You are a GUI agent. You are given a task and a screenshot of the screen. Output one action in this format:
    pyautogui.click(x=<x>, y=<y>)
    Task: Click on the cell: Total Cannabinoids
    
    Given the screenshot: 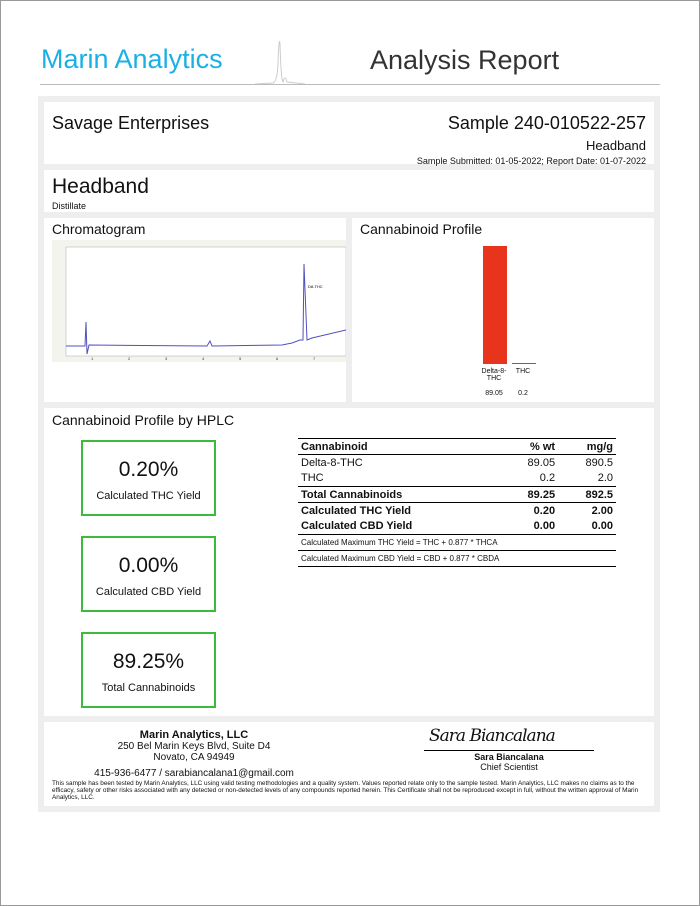 What is the action you would take?
    pyautogui.click(x=352, y=494)
    